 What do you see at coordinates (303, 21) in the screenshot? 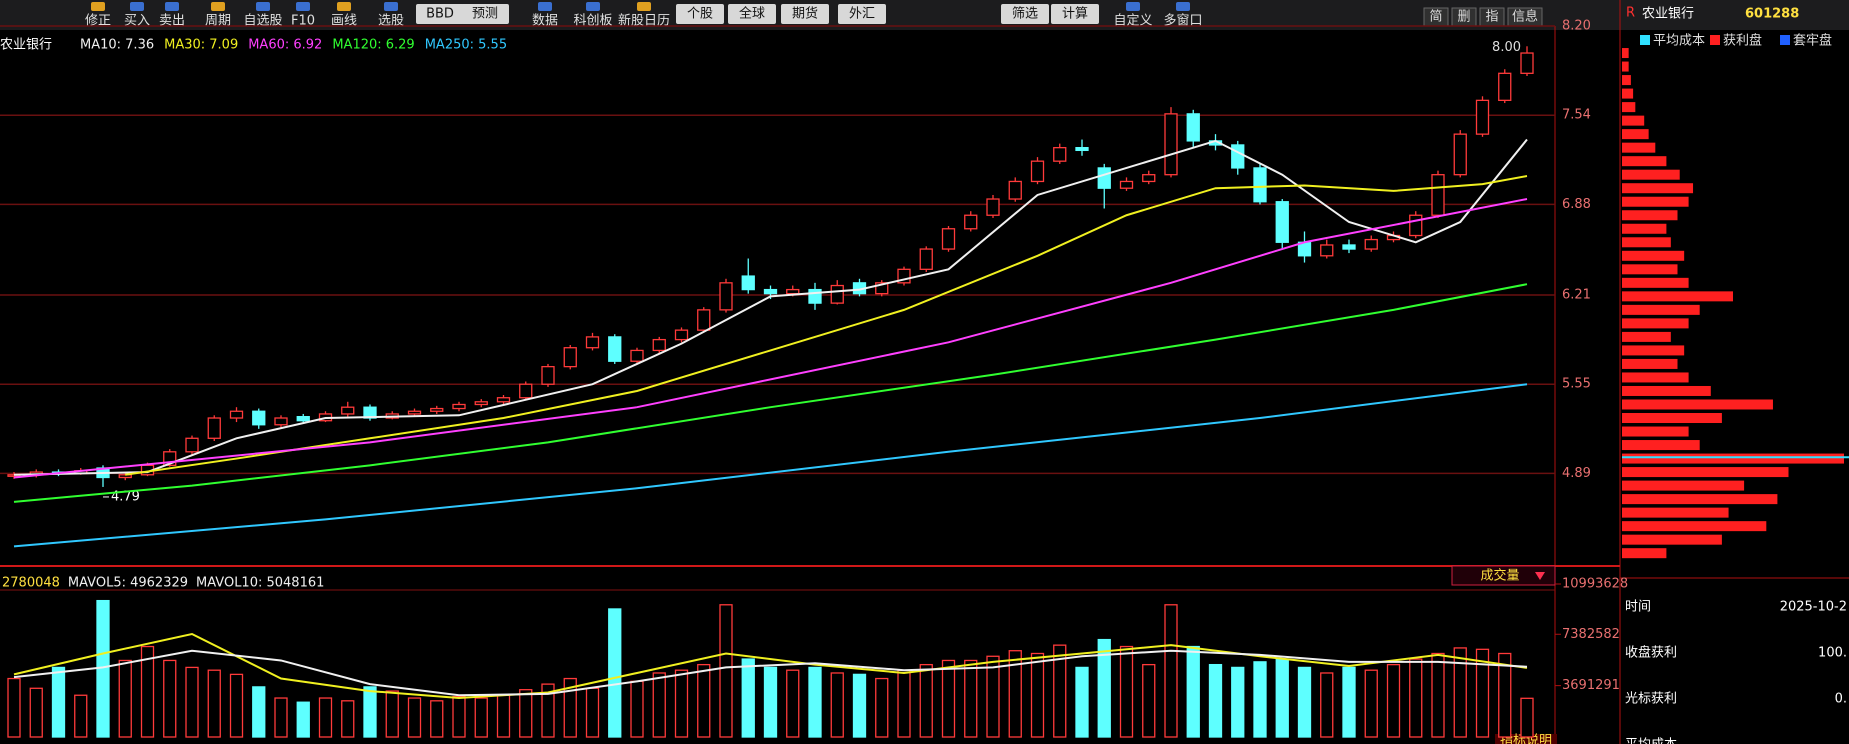
I see `toolbar-label: F10` at bounding box center [303, 21].